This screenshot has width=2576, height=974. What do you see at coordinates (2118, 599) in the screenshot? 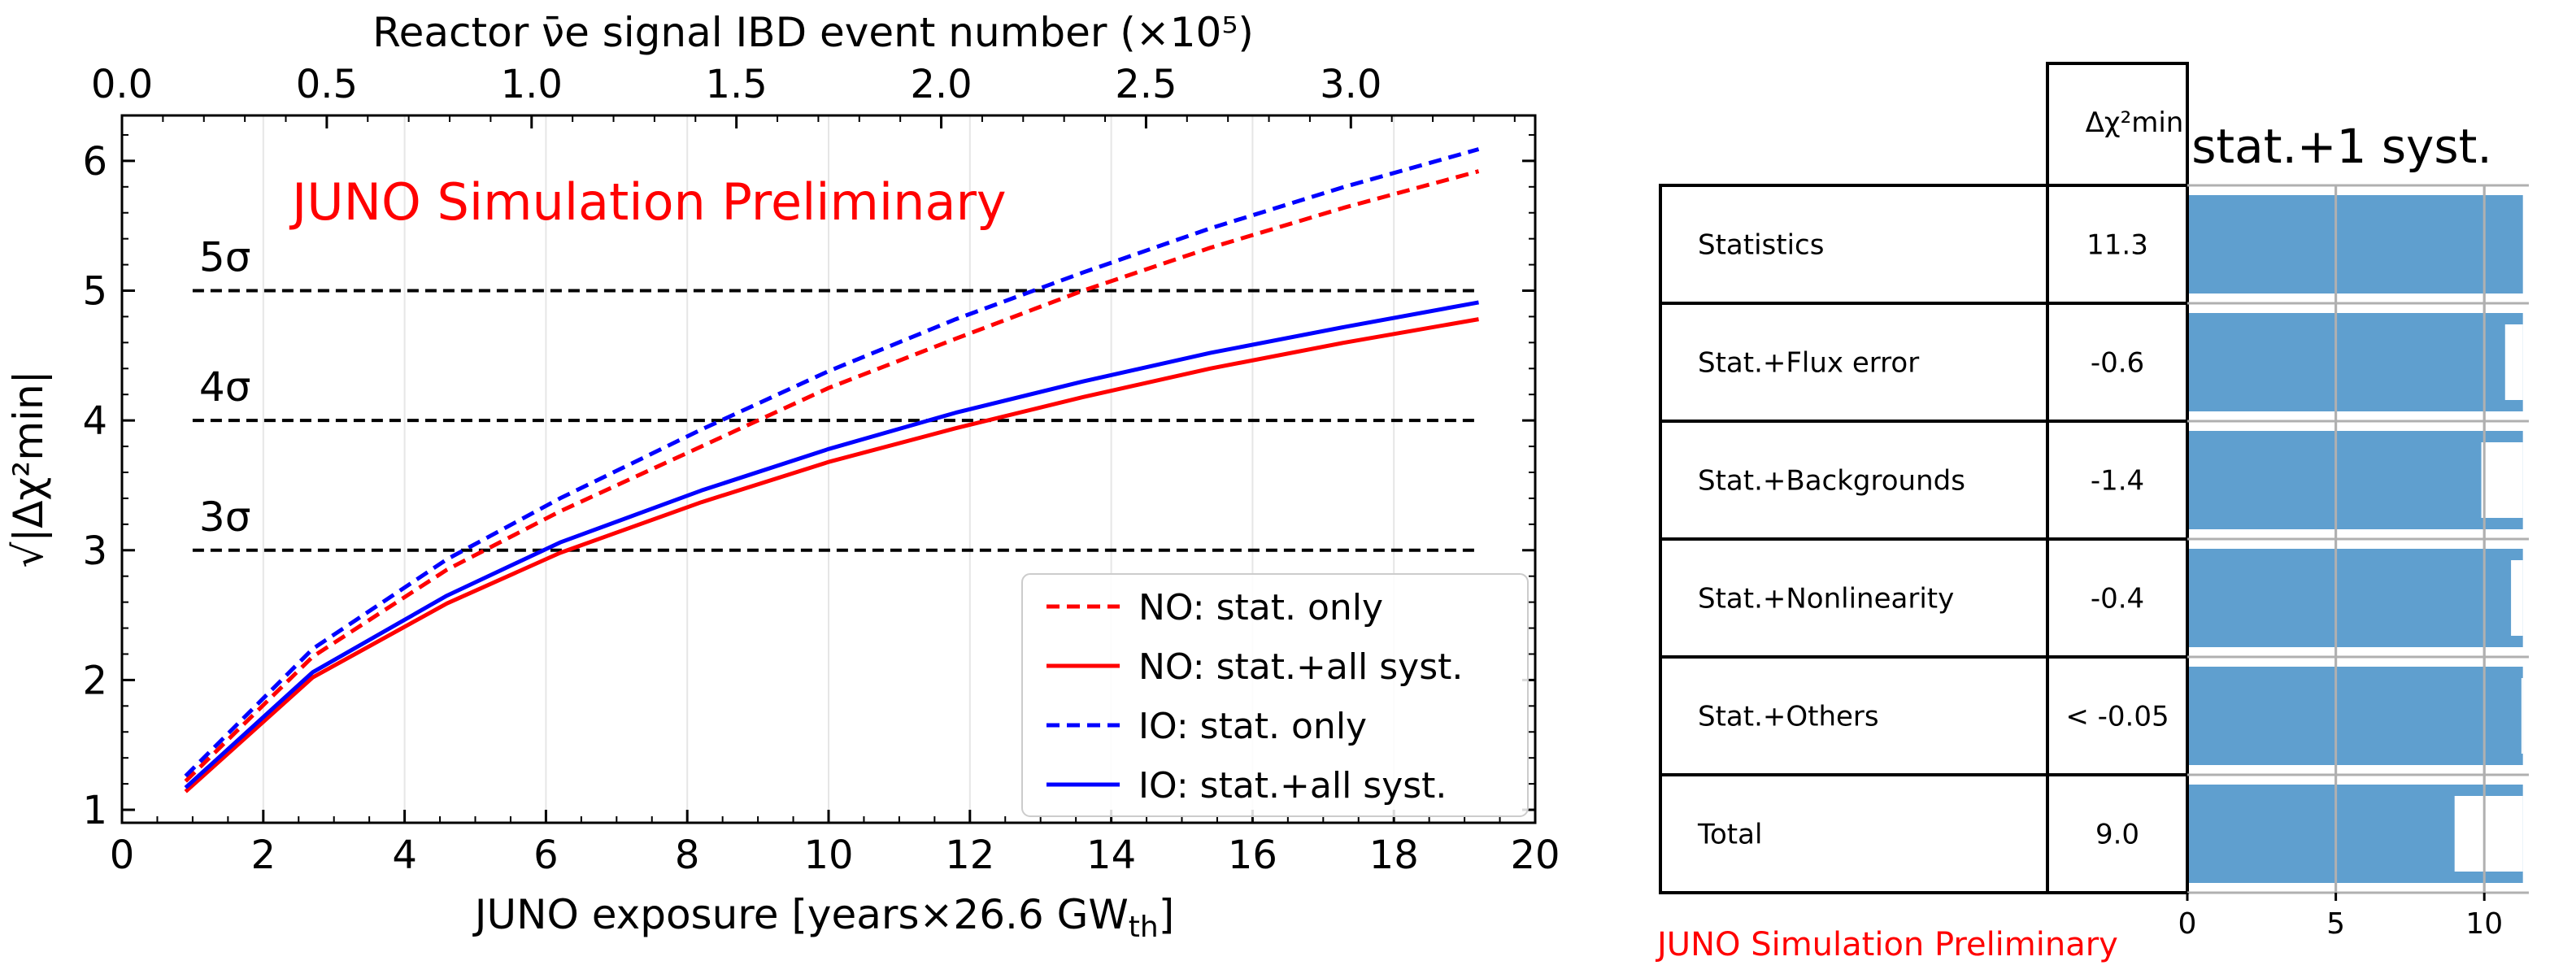
I see `row-value: -0.4` at bounding box center [2118, 599].